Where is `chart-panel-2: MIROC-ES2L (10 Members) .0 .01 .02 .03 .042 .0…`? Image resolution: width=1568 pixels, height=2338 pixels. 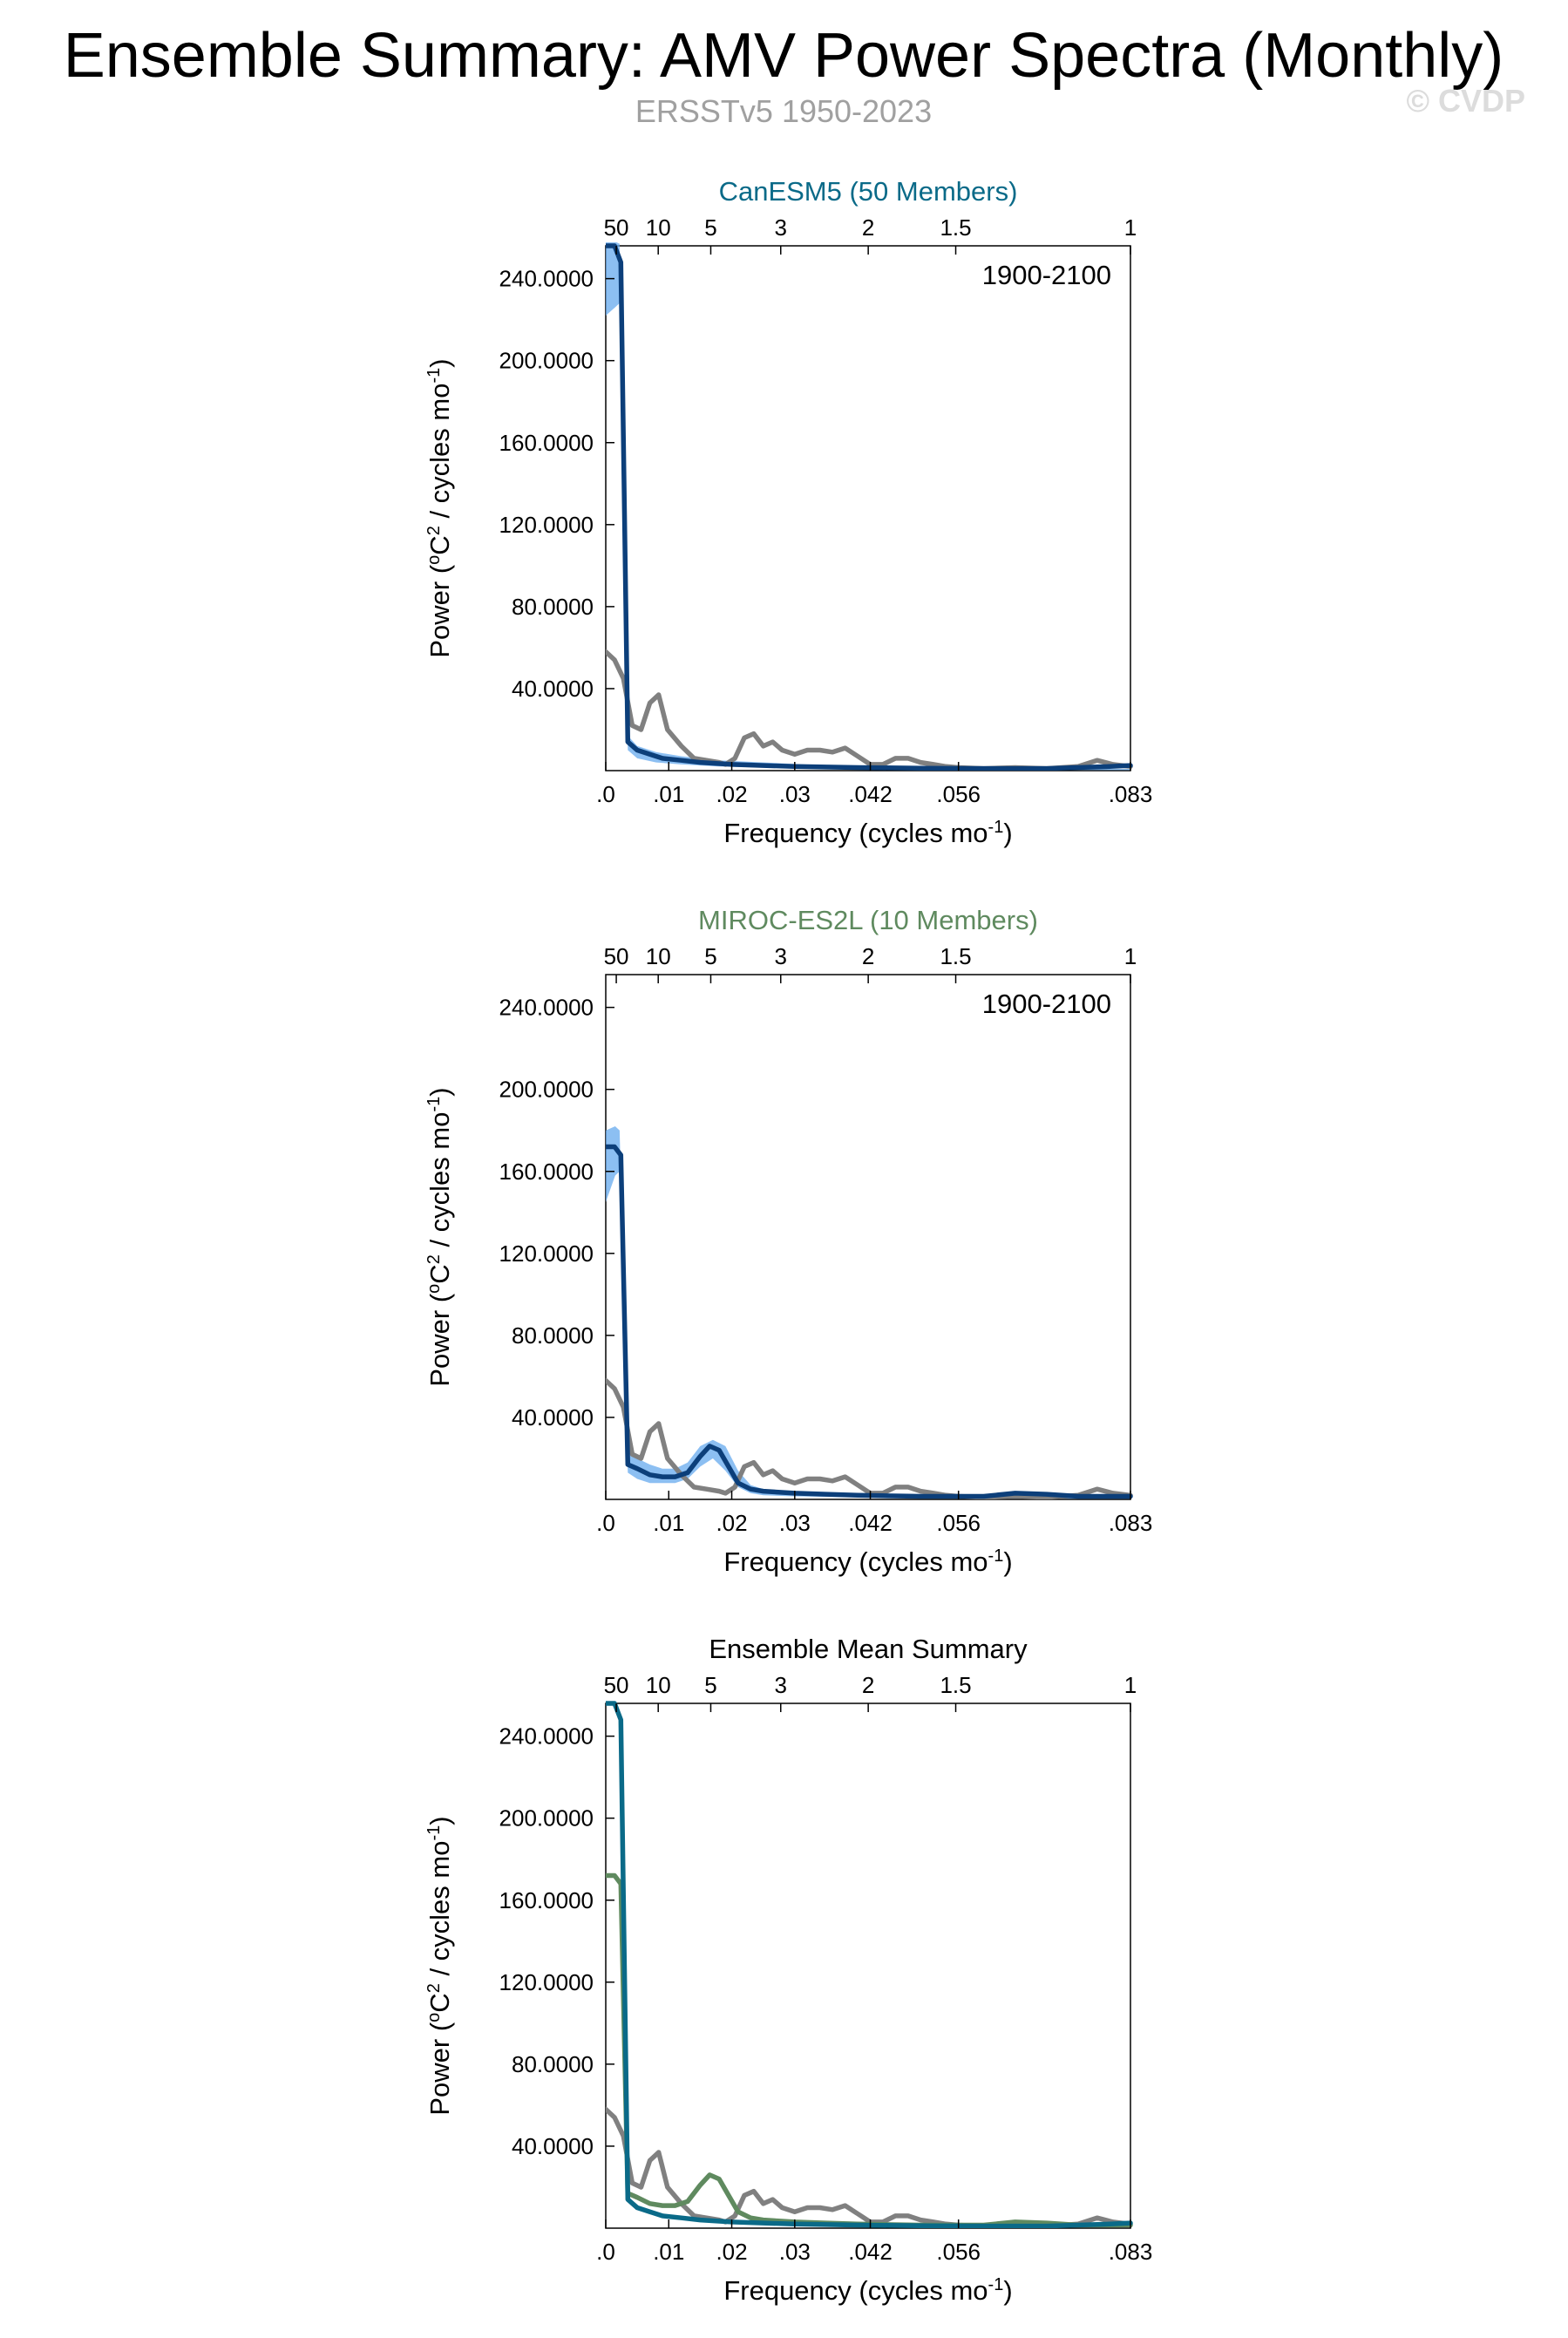 chart-panel-2: MIROC-ES2L (10 Members) .0 .01 .02 .03 .042 .0… is located at coordinates (788, 1241).